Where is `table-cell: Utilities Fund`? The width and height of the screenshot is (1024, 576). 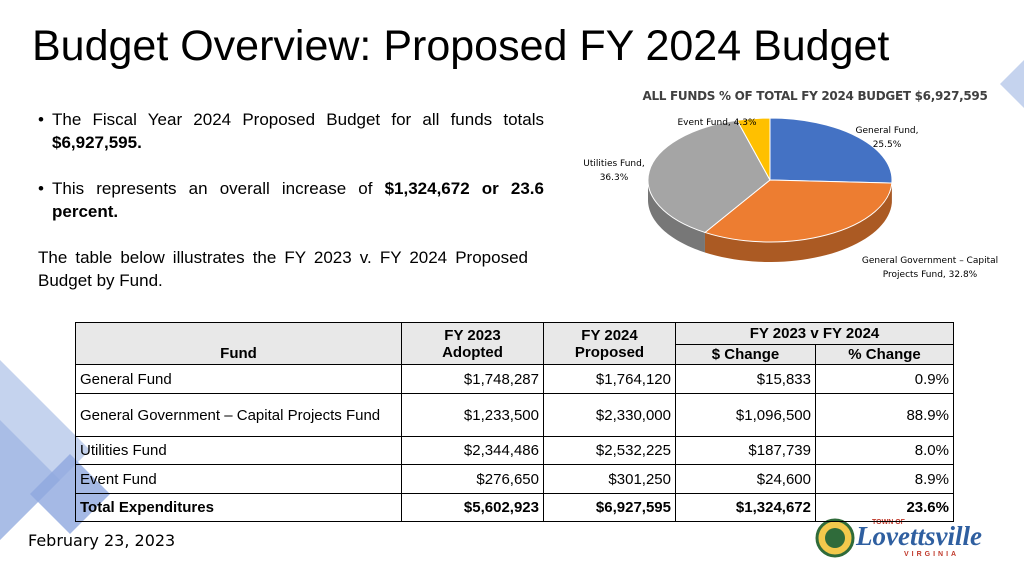
table-cell: Utilities Fund is located at coordinates (238, 450).